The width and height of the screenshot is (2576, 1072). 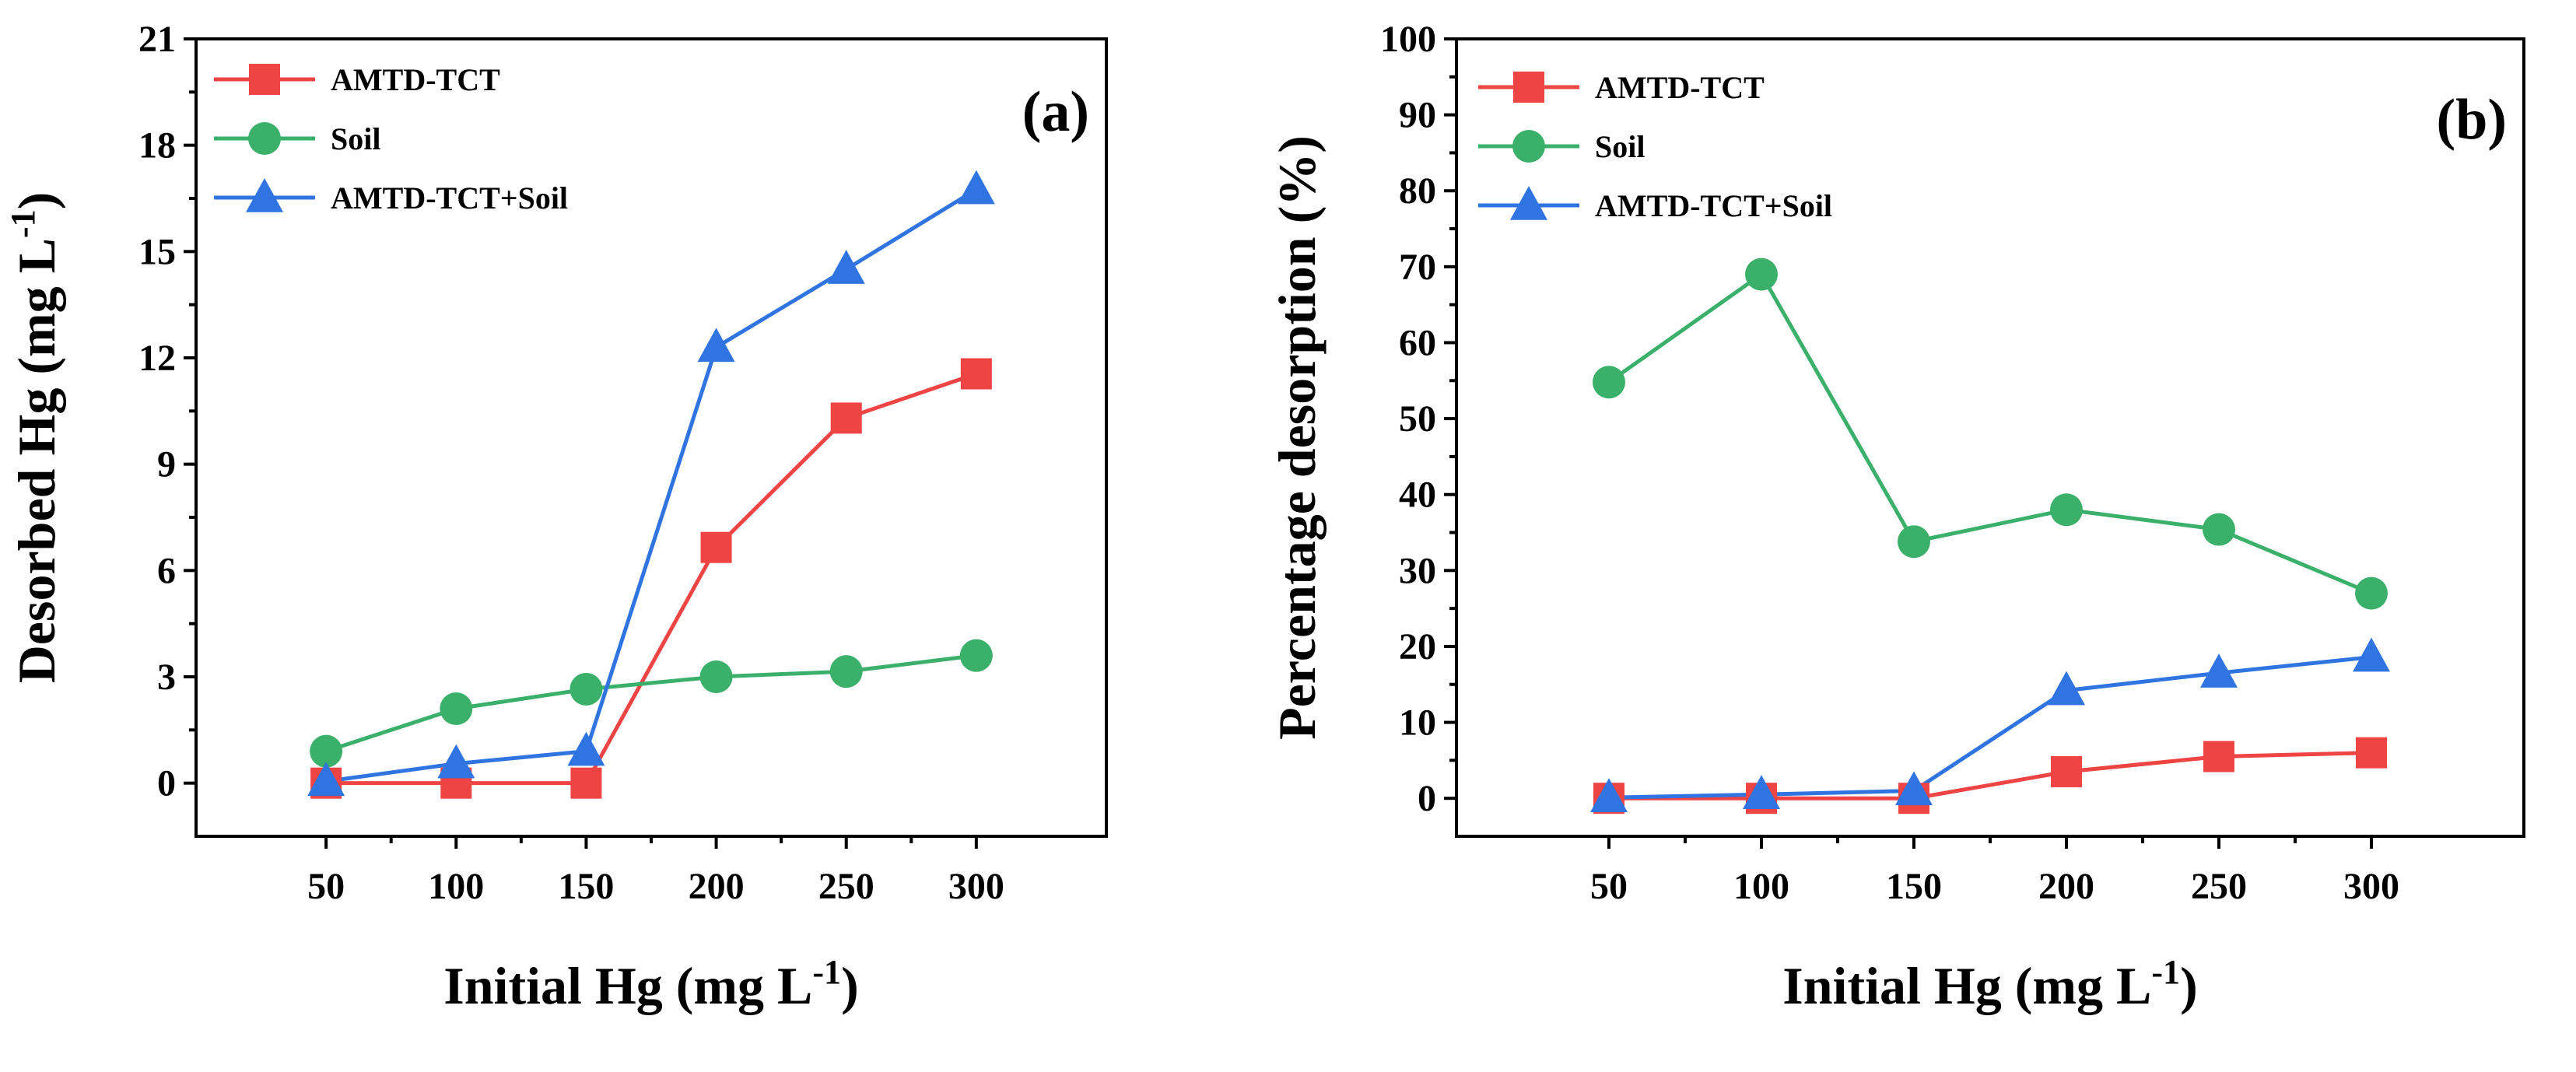 What do you see at coordinates (1417, 191) in the screenshot?
I see `y-tick-label: 80` at bounding box center [1417, 191].